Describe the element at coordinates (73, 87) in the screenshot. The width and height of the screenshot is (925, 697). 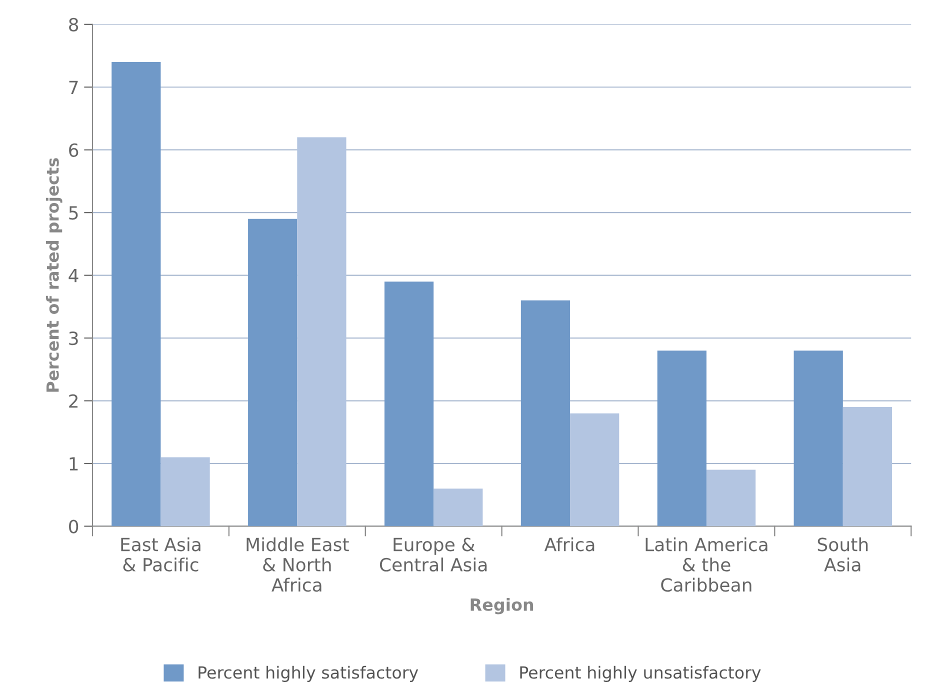
I see `y-tick-label: 7` at that location.